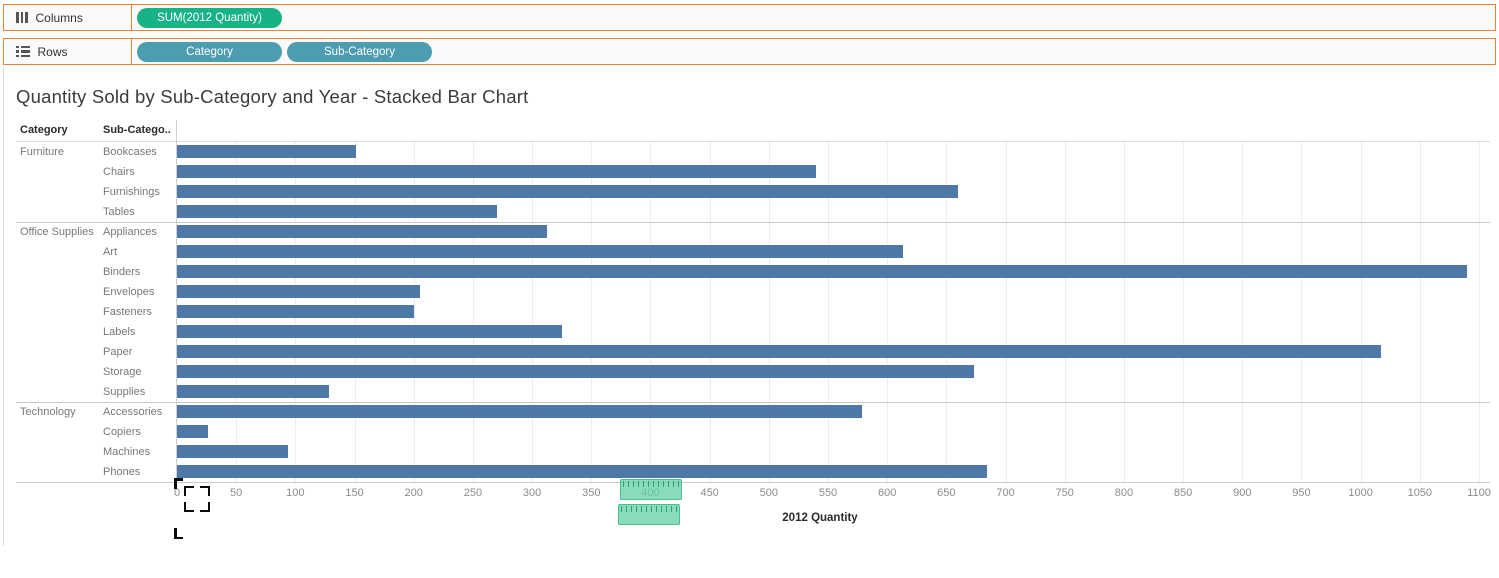  Describe the element at coordinates (497, 171) in the screenshot. I see `bar-chairs` at that location.